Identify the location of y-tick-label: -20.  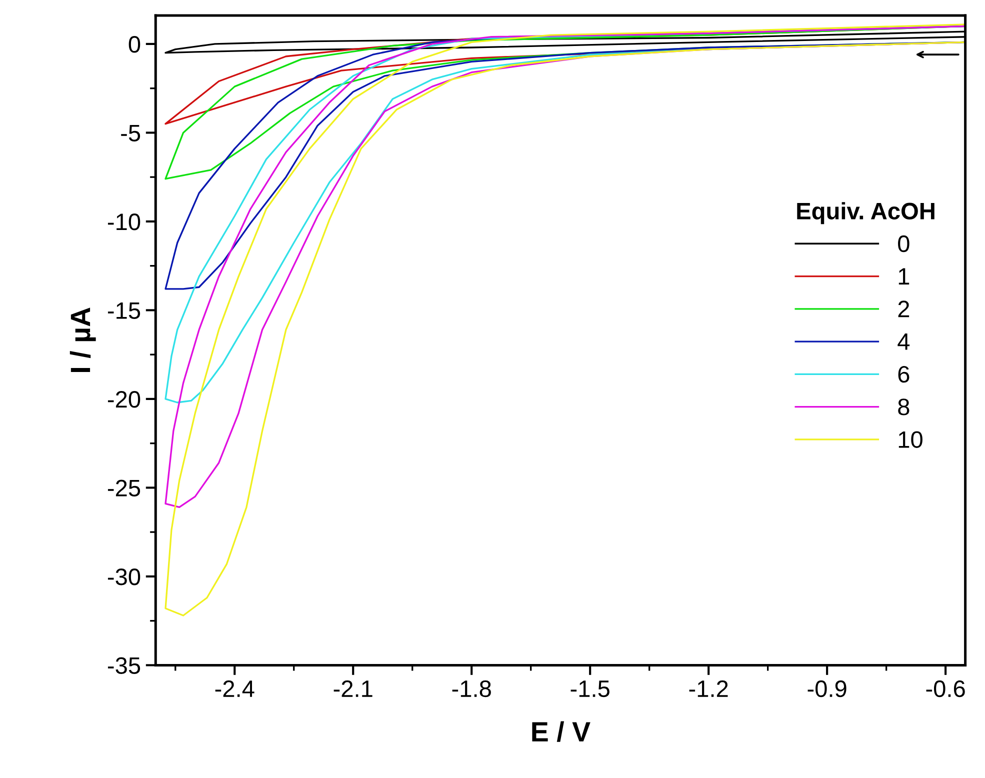
(124, 399).